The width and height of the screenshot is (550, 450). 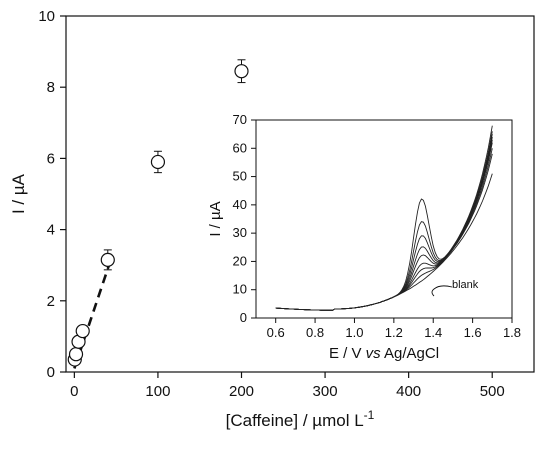 What do you see at coordinates (408, 391) in the screenshot?
I see `main-x-tick-label: 400` at bounding box center [408, 391].